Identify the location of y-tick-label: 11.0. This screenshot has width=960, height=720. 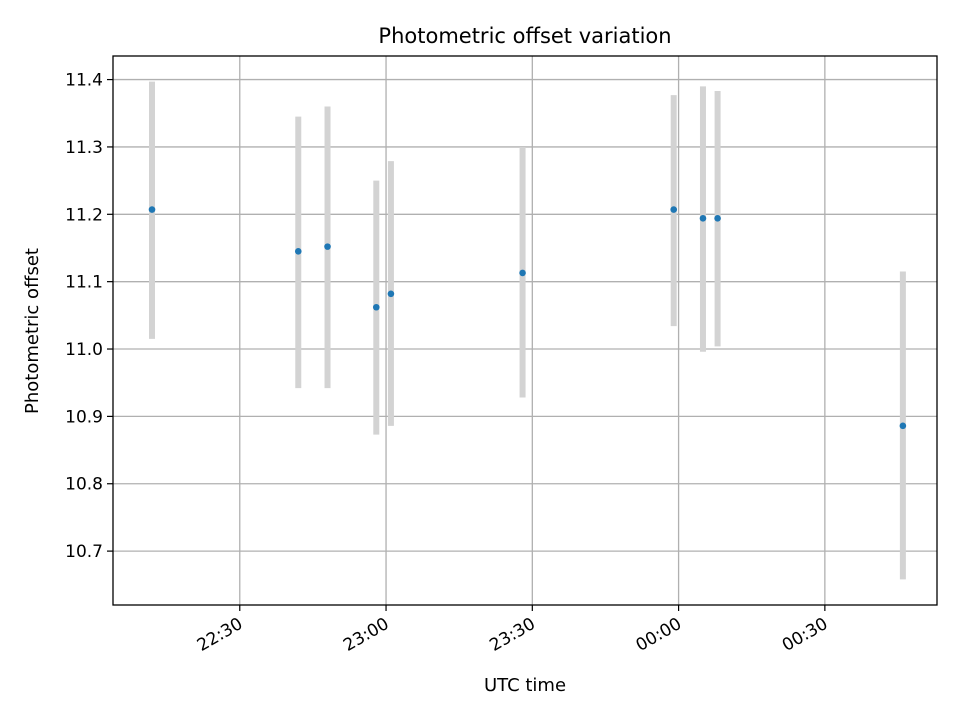
(84, 350).